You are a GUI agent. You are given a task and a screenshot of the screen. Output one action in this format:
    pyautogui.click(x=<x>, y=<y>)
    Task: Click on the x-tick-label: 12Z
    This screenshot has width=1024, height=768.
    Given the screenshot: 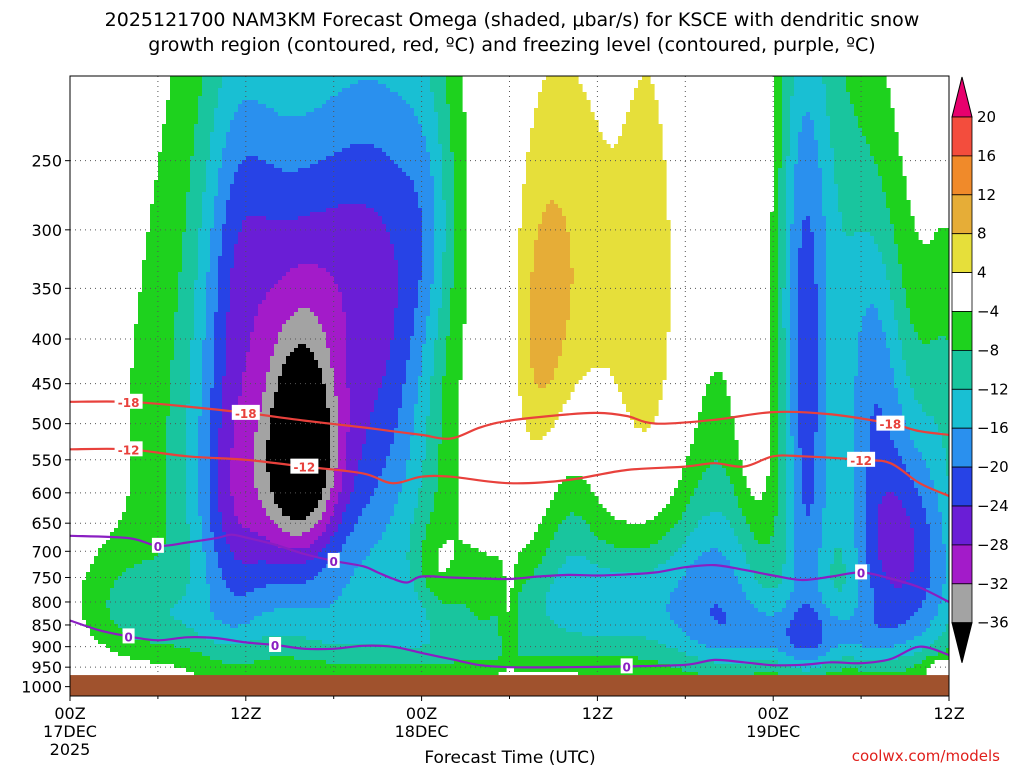 What is the action you would take?
    pyautogui.click(x=245, y=713)
    